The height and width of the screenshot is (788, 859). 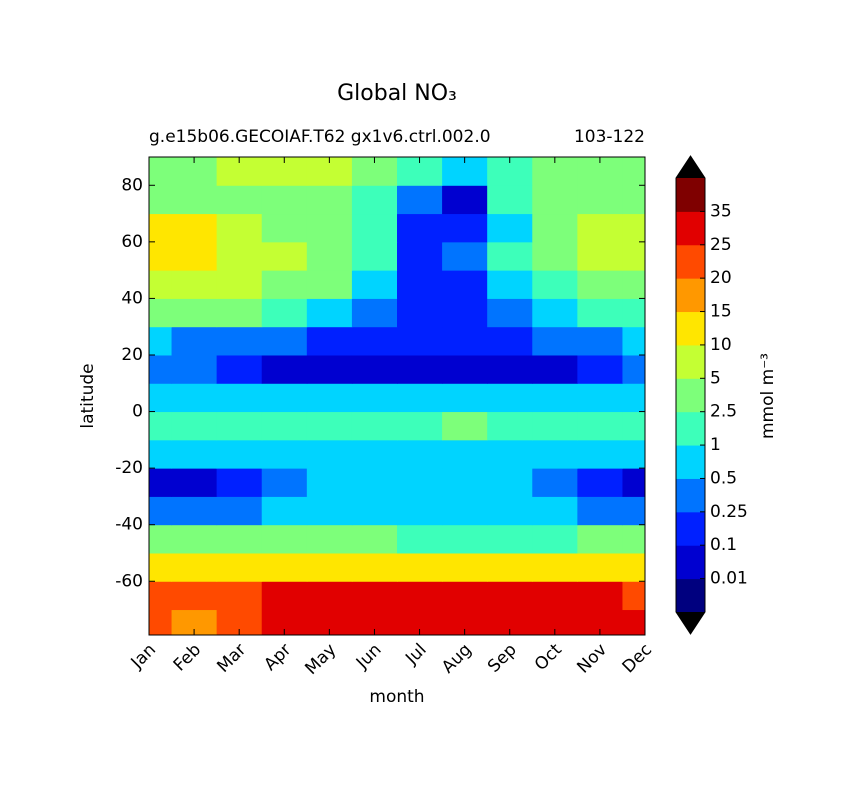 I want to click on x-tick-label: Apr, so click(x=277, y=657).